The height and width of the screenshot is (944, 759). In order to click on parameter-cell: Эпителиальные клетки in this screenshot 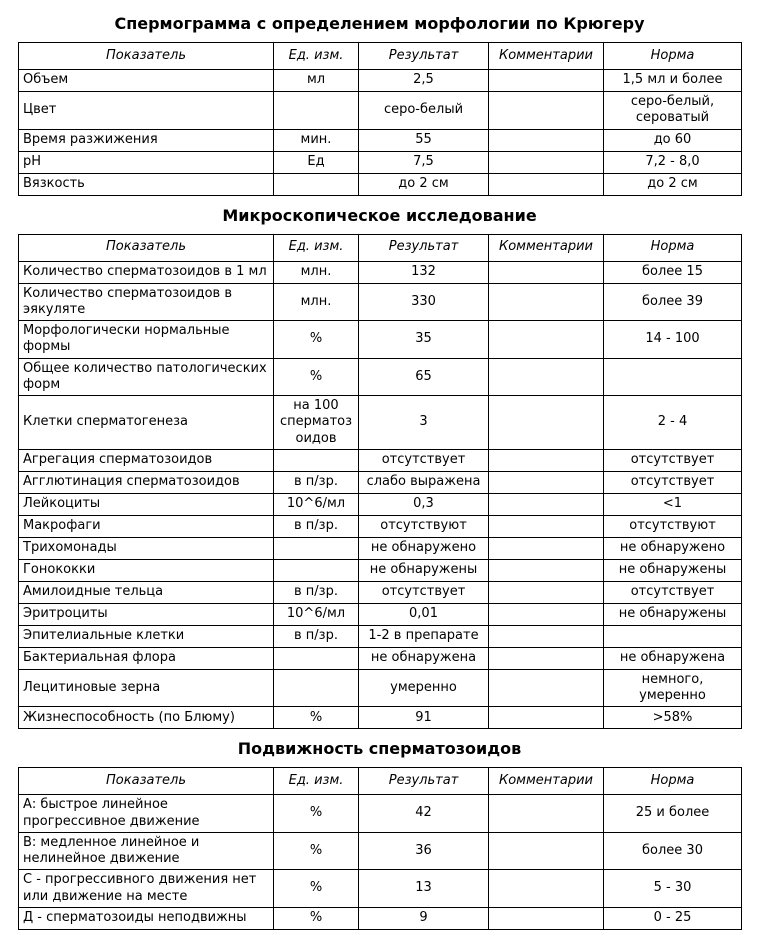, I will do `click(146, 636)`.